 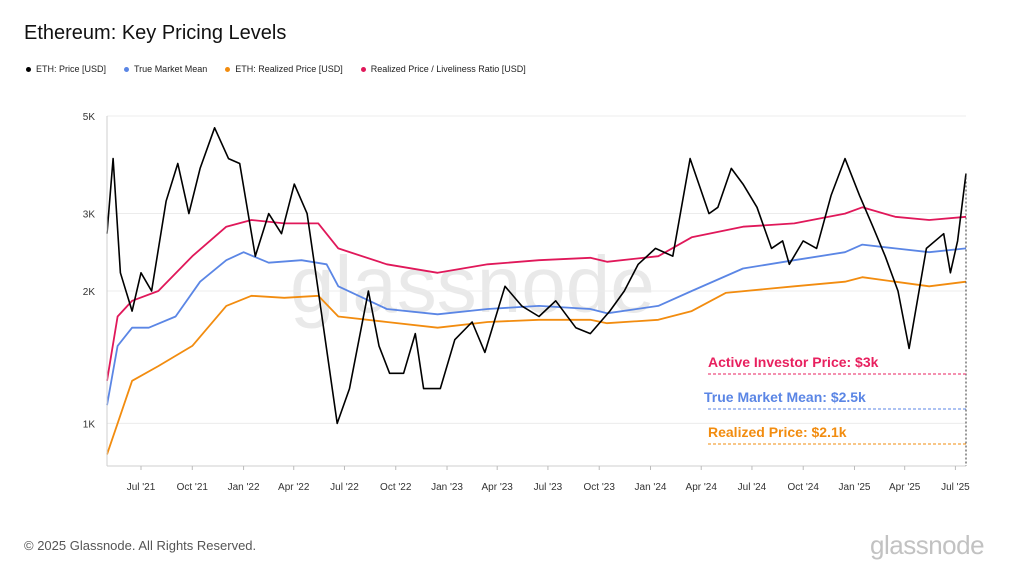 What do you see at coordinates (804, 487) in the screenshot?
I see `x-tick-label: Oct '24` at bounding box center [804, 487].